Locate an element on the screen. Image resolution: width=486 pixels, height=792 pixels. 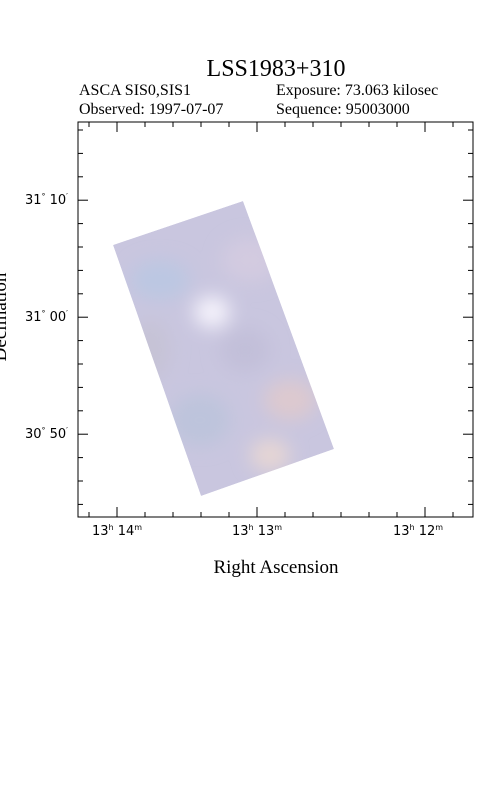
label-part: 50 is located at coordinates (55, 434).